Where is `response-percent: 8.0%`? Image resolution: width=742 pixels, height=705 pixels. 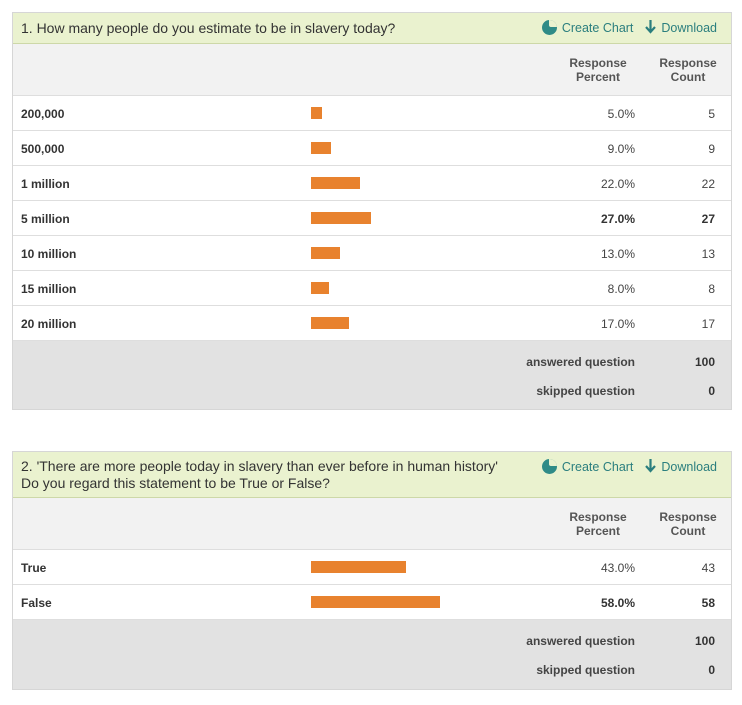 response-percent: 8.0% is located at coordinates (621, 289).